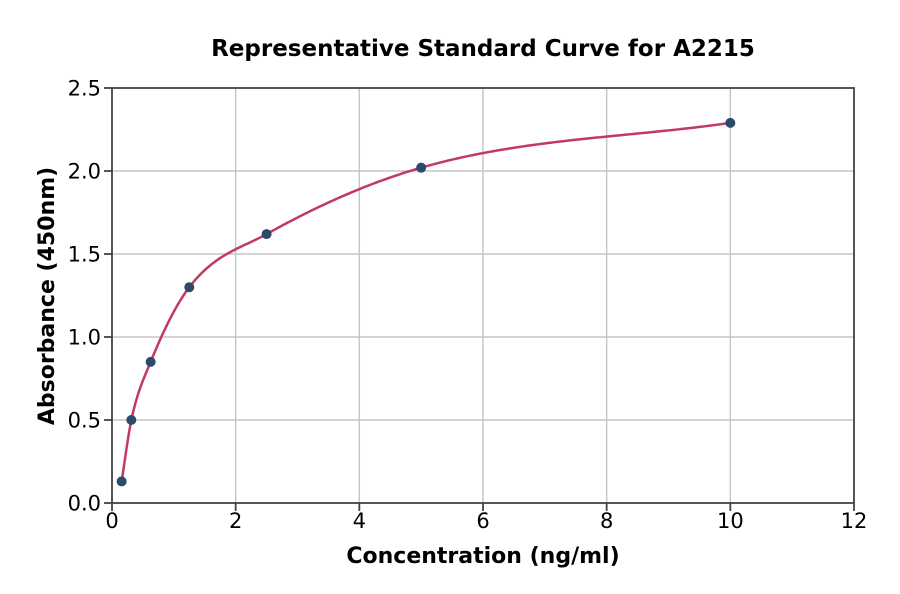 This screenshot has height=594, width=900. What do you see at coordinates (47, 296) in the screenshot?
I see `y-axis-label: Absorbance (450nm)` at bounding box center [47, 296].